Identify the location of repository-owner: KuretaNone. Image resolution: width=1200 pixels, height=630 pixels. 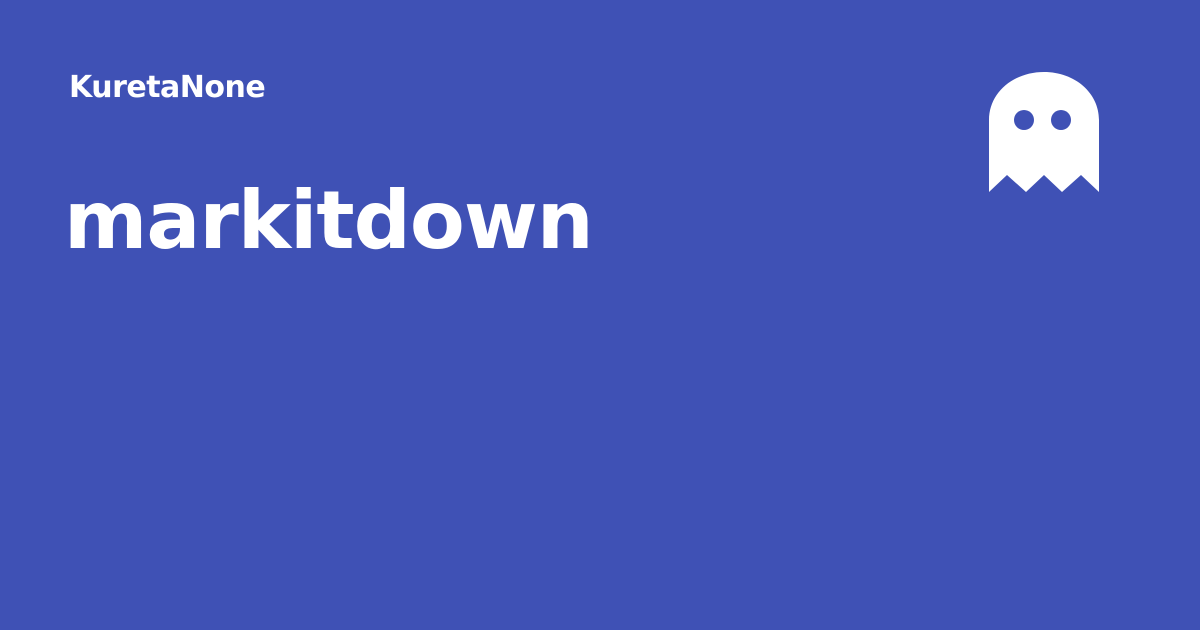
(167, 87).